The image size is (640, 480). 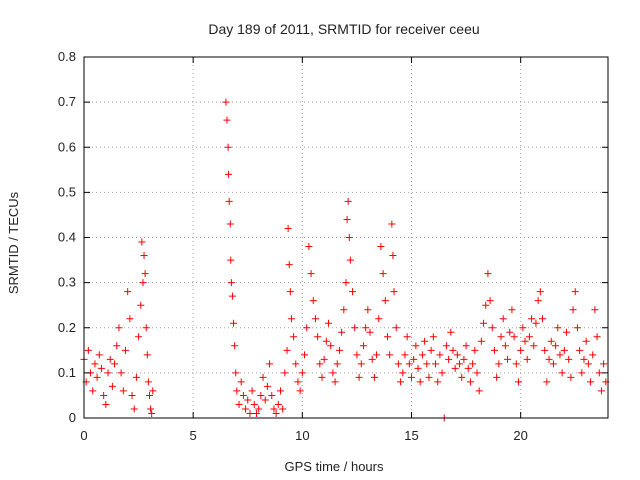 I want to click on y-tick-label: 0.6, so click(x=67, y=146).